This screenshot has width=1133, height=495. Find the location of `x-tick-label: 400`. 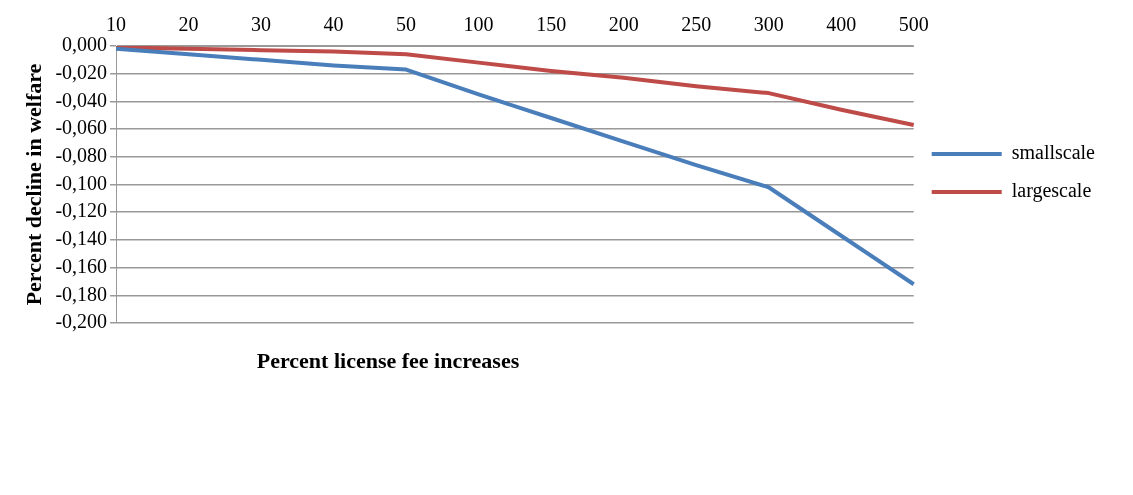

x-tick-label: 400 is located at coordinates (841, 24).